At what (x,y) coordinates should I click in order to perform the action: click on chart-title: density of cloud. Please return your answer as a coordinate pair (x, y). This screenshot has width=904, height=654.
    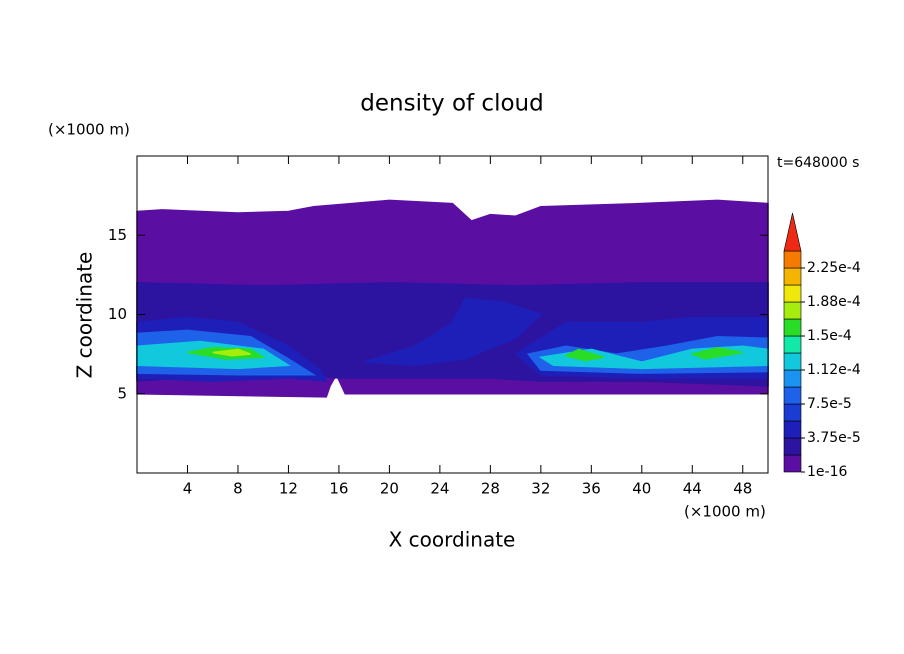
    Looking at the image, I should click on (451, 104).